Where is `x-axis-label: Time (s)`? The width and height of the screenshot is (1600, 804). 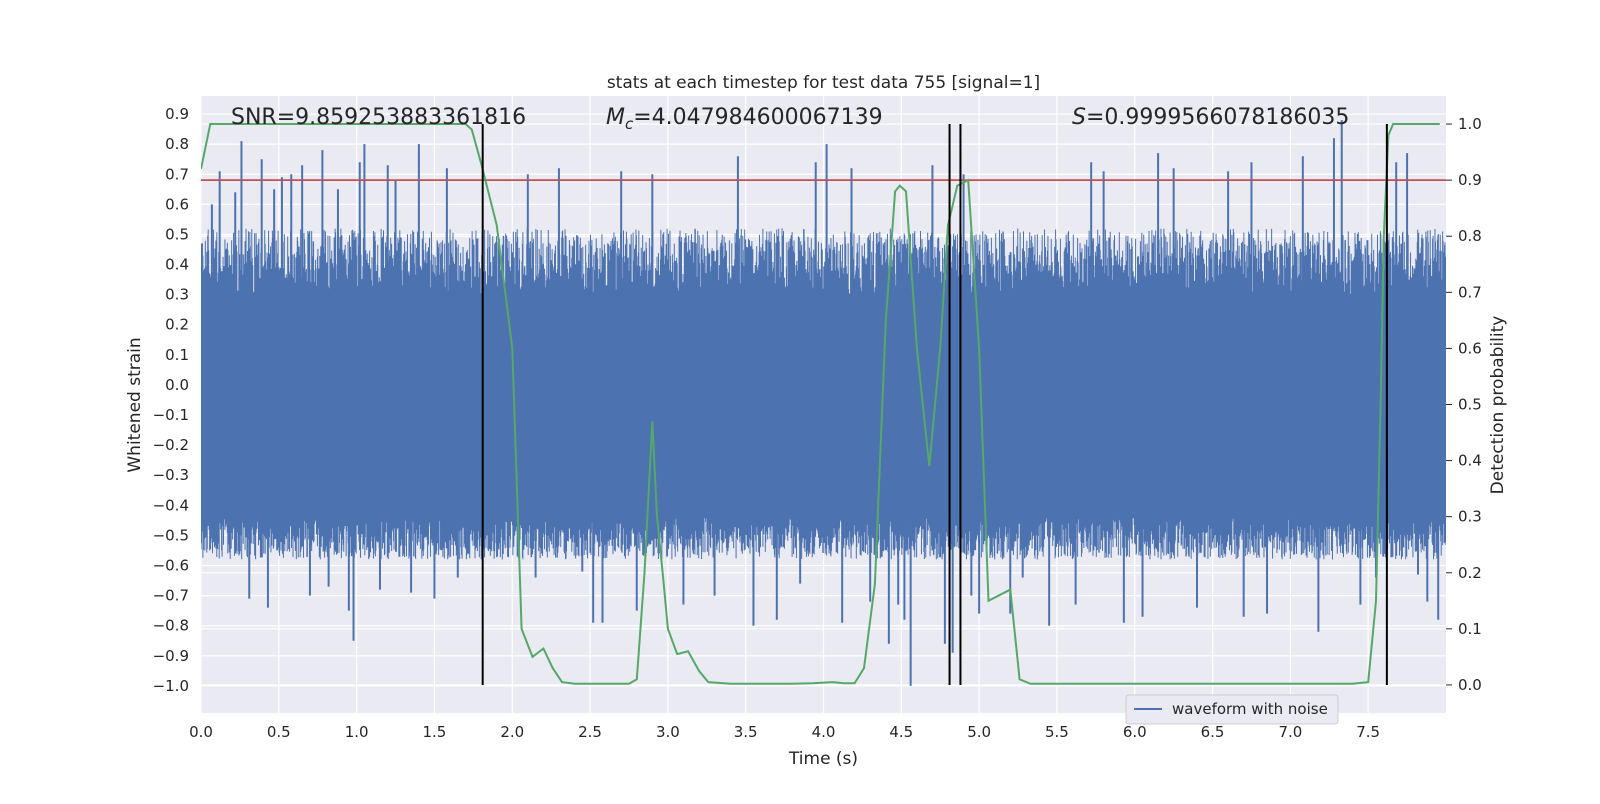 x-axis-label: Time (s) is located at coordinates (823, 759).